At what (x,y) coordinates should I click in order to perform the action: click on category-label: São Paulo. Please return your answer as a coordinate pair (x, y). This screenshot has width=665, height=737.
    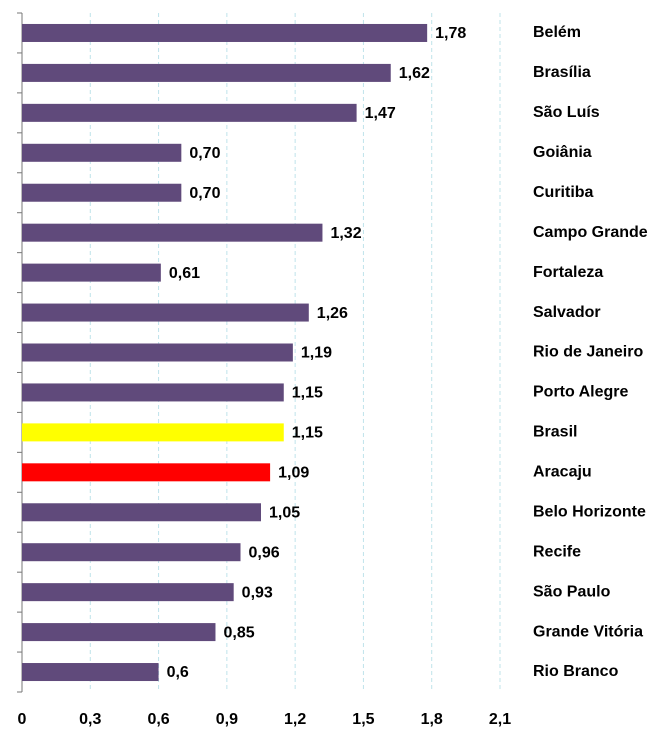
    Looking at the image, I should click on (572, 591).